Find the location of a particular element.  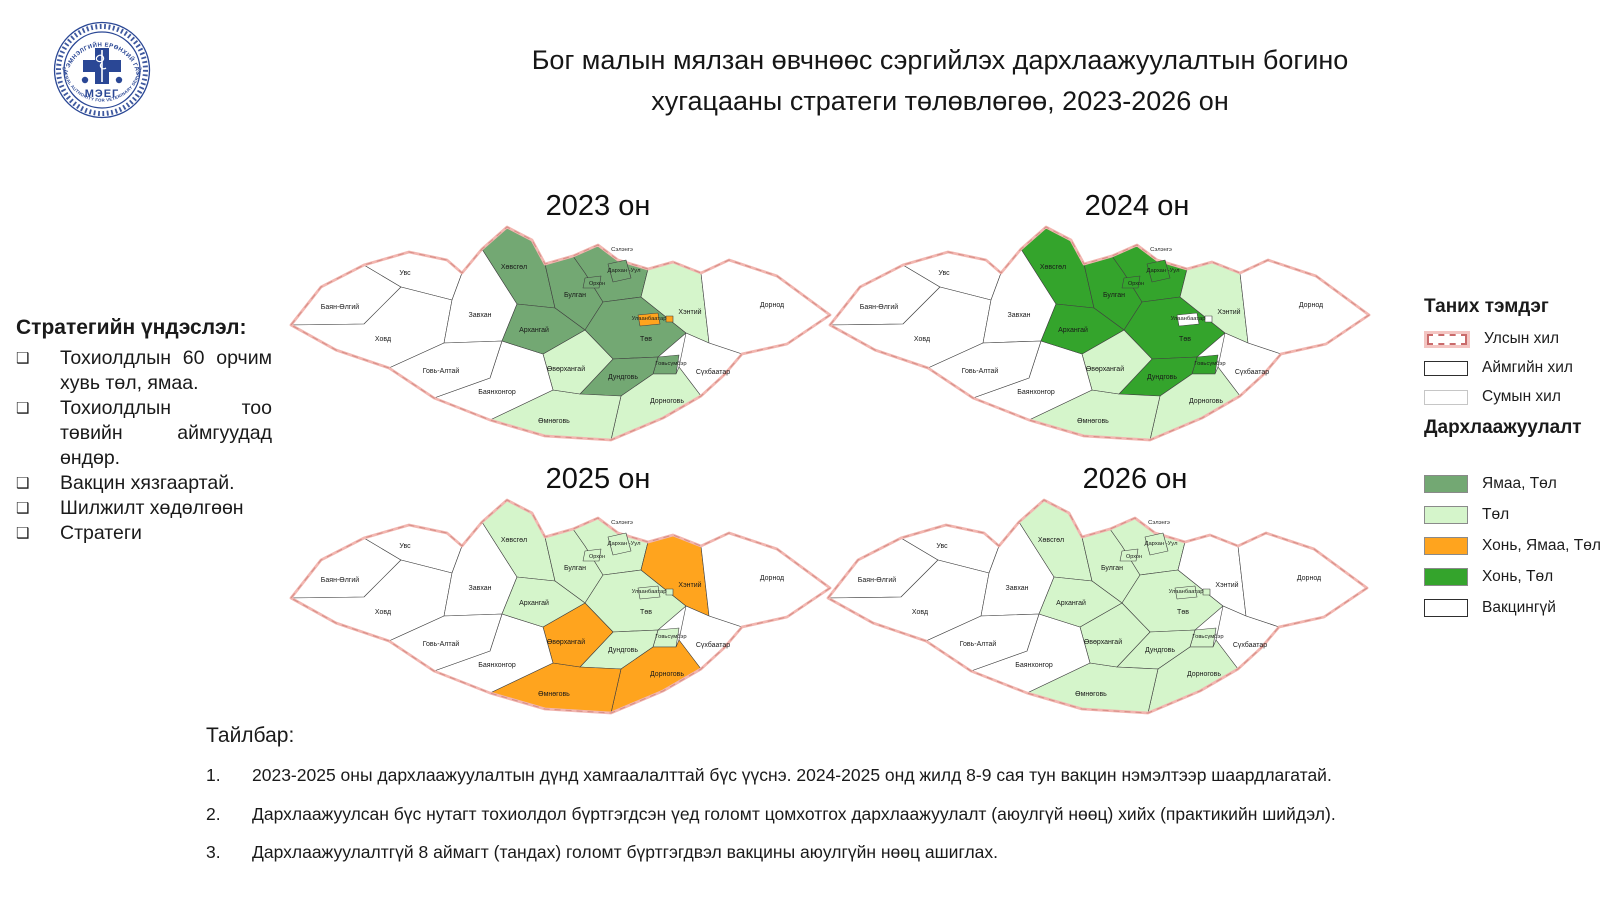

region-label-govi_altai: Говь-Алтай is located at coordinates (980, 371).